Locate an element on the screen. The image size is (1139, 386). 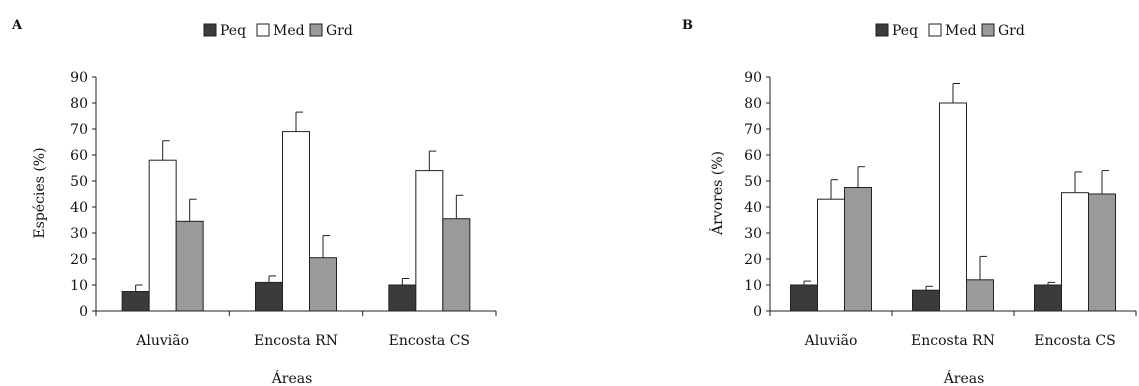
legend-b: Peq Med Grd is located at coordinates (950, 31).